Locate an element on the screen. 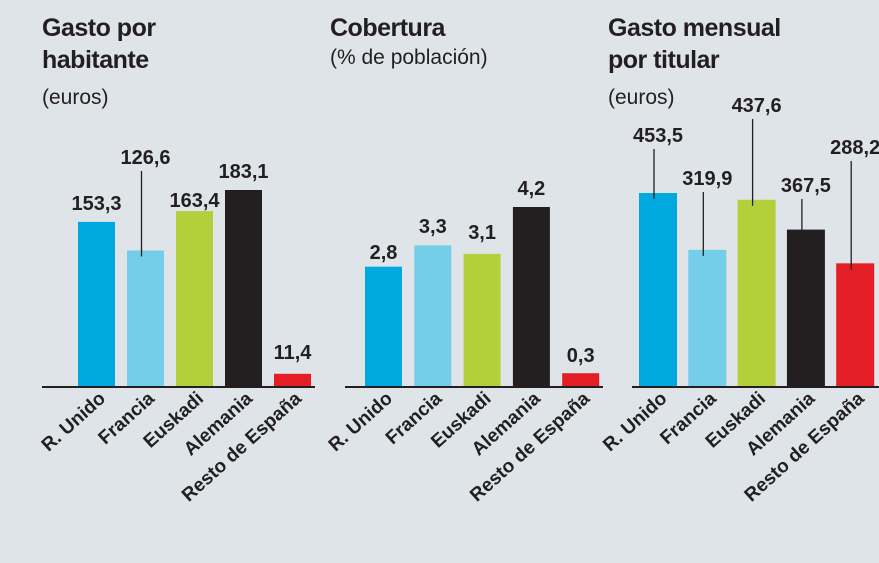  value-label: 288,2 is located at coordinates (854, 148).